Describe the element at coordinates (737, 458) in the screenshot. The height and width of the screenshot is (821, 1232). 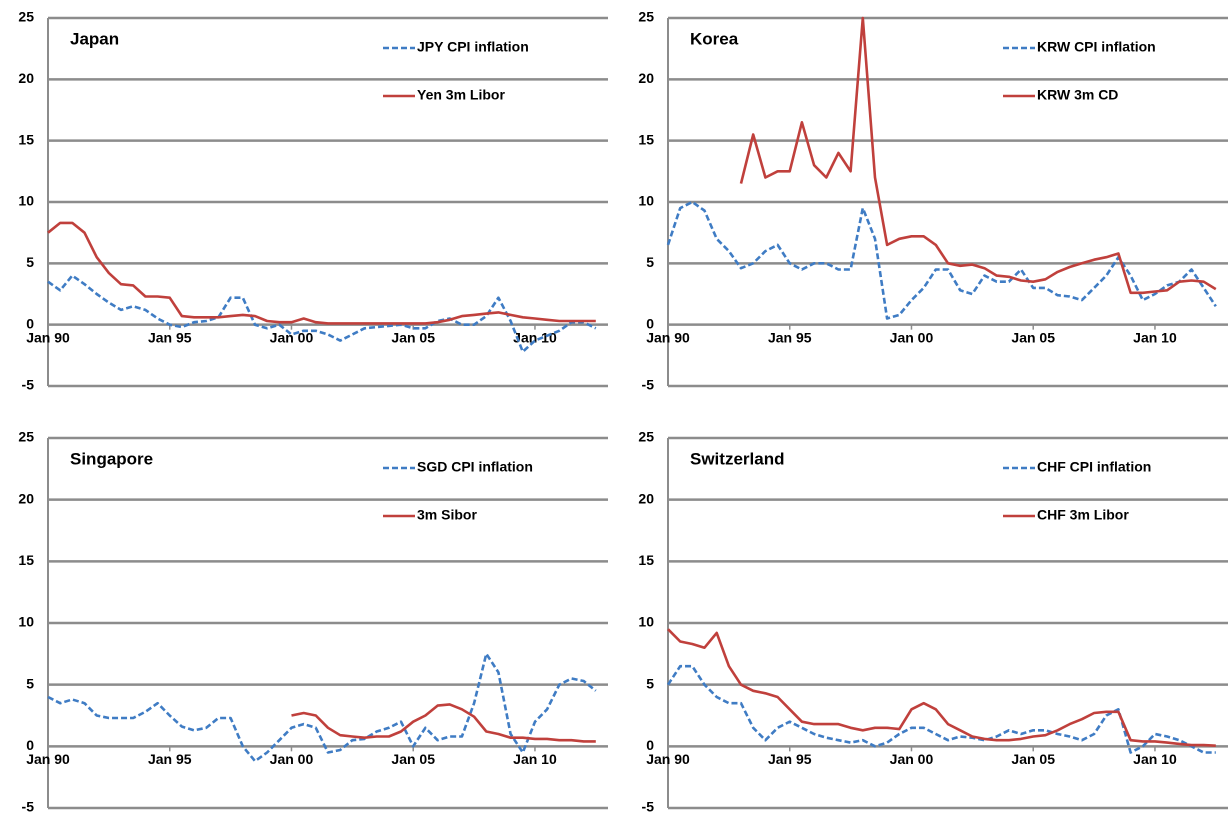
I see `chart-title: Switzerland` at that location.